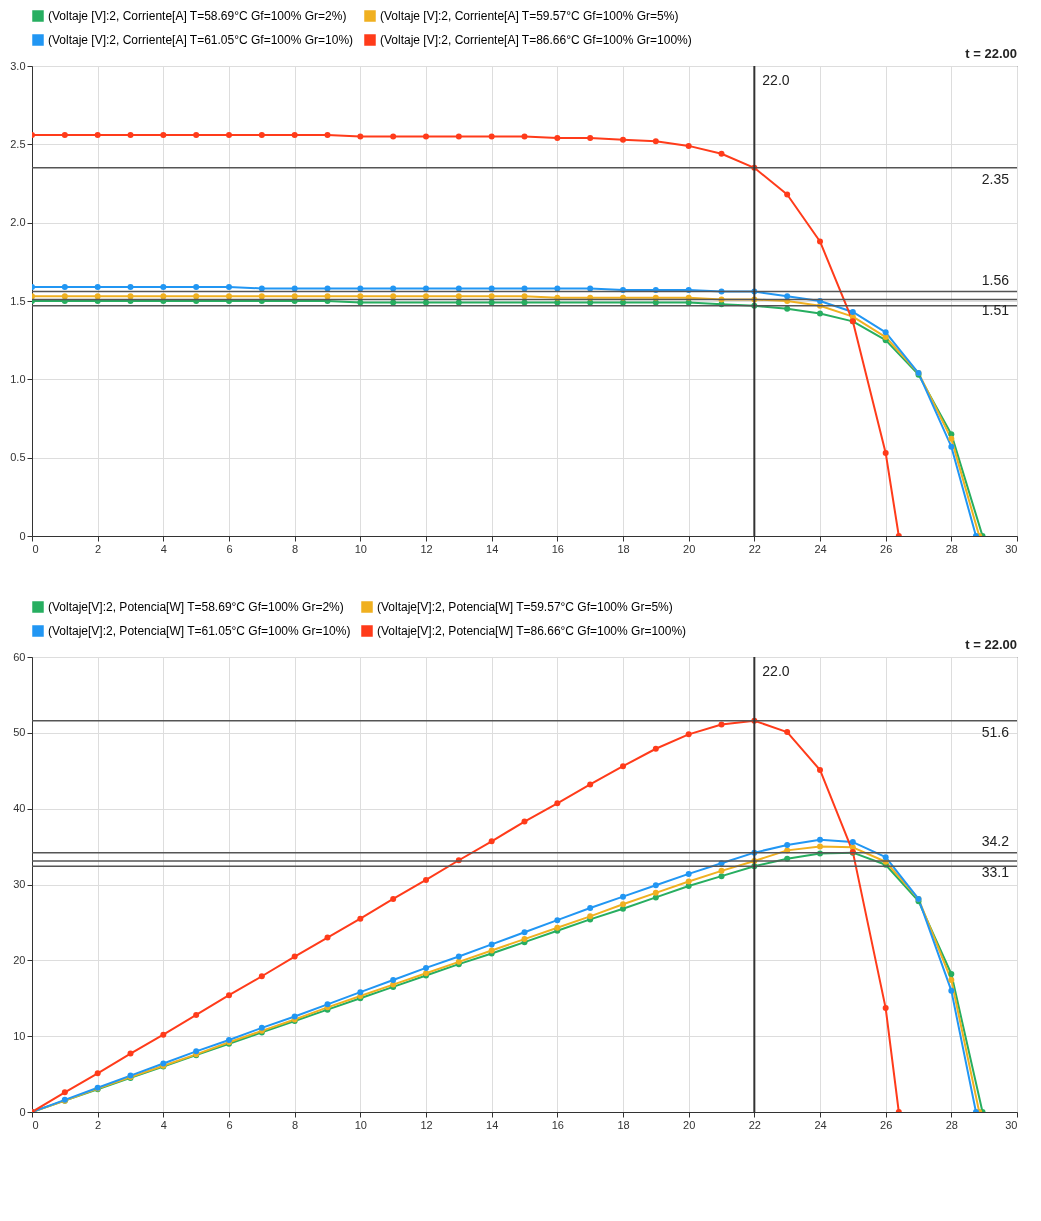 The width and height of the screenshot is (1041, 1221). Describe the element at coordinates (19, 884) in the screenshot. I see `y-tick-label: 30` at that location.